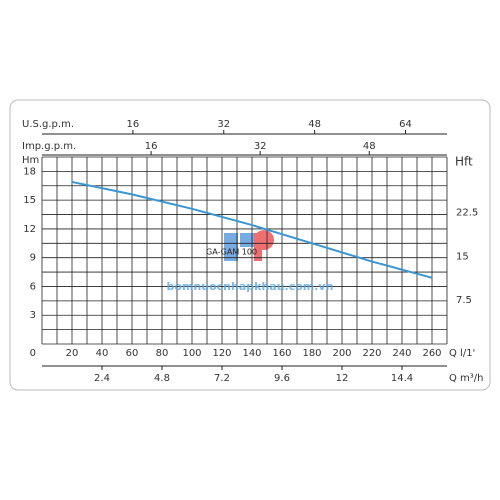  What do you see at coordinates (132, 353) in the screenshot?
I see `x-tick-label: 60` at bounding box center [132, 353].